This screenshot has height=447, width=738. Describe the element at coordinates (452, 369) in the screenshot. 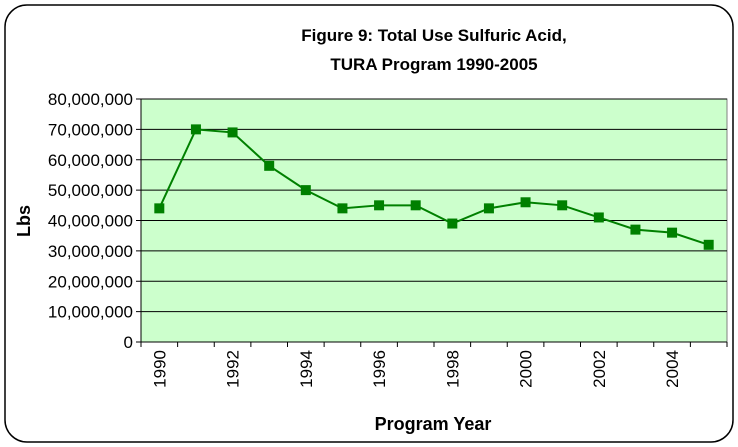

I see `x-tick-label: 1998` at that location.